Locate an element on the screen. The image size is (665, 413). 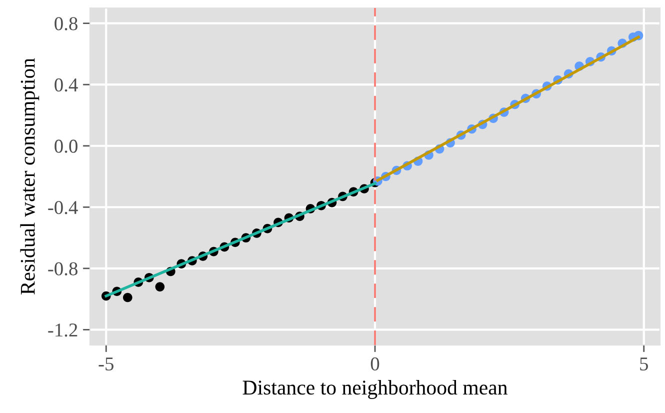
y-tick-label: -0.4 is located at coordinates (63, 207).